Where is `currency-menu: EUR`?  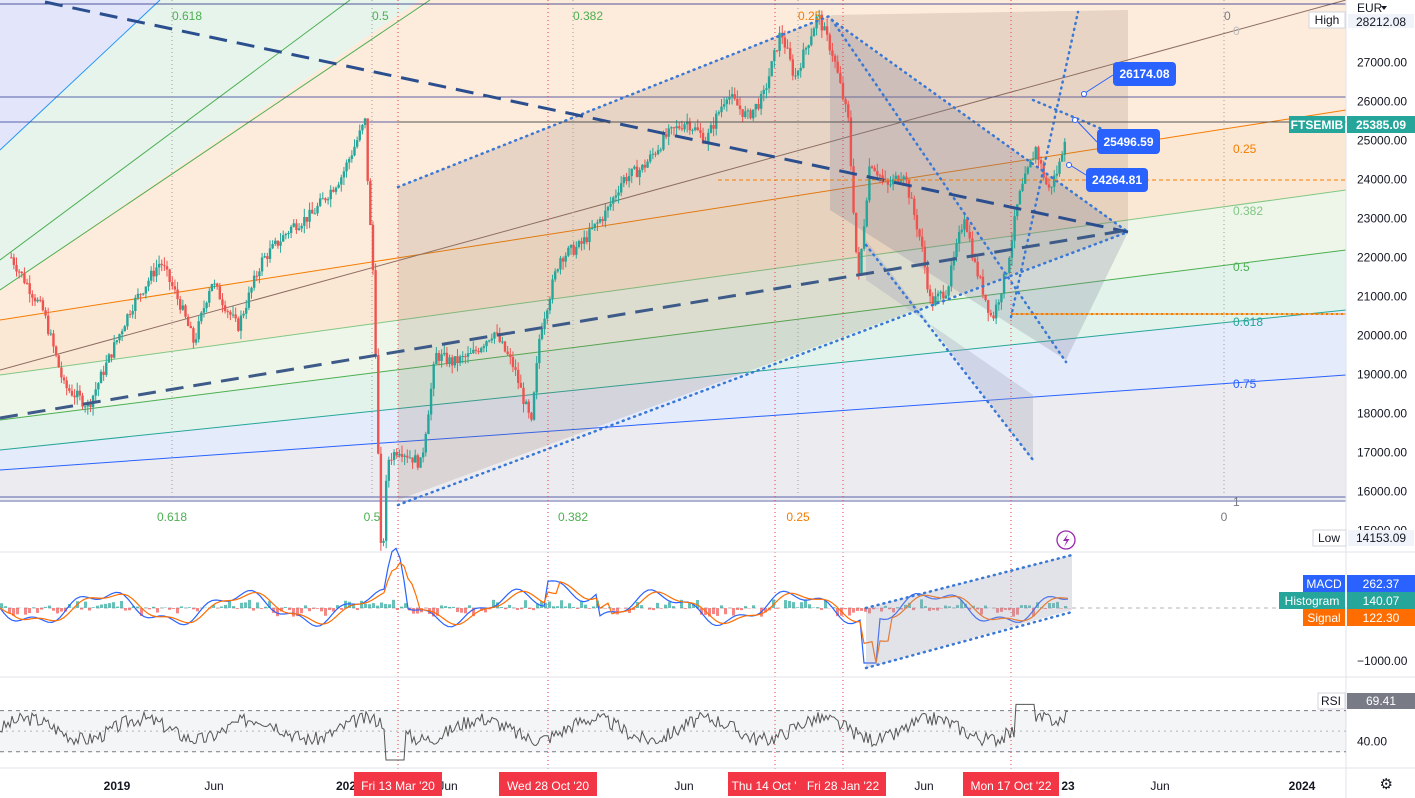 currency-menu: EUR is located at coordinates (1372, 8).